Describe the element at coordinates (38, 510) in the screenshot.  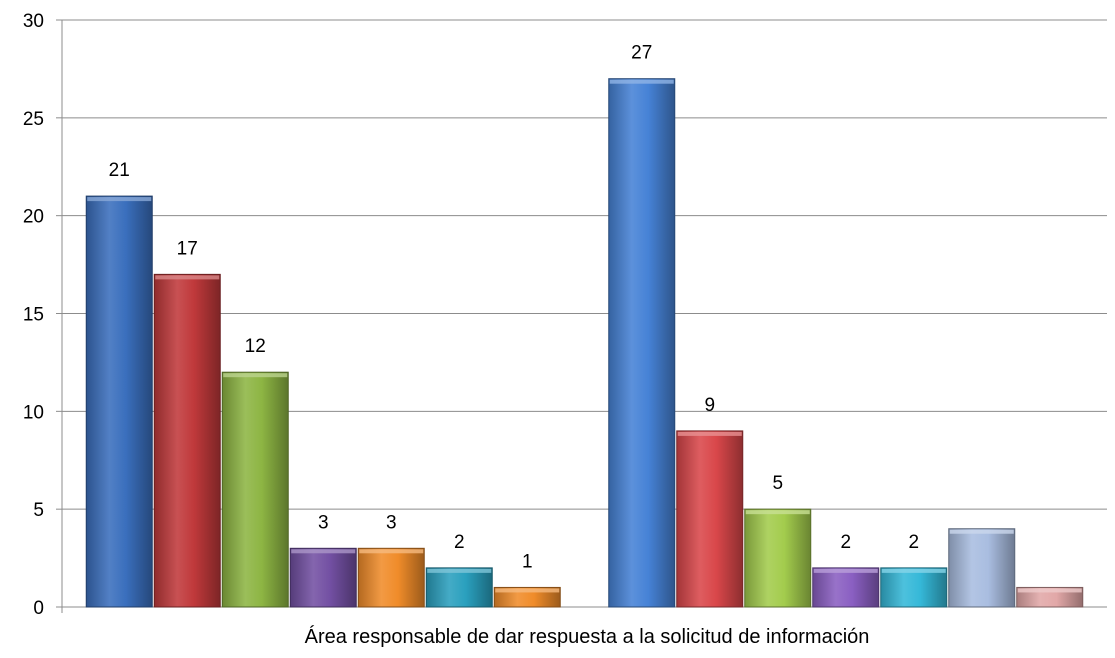
I see `y-tick-label: 5` at that location.